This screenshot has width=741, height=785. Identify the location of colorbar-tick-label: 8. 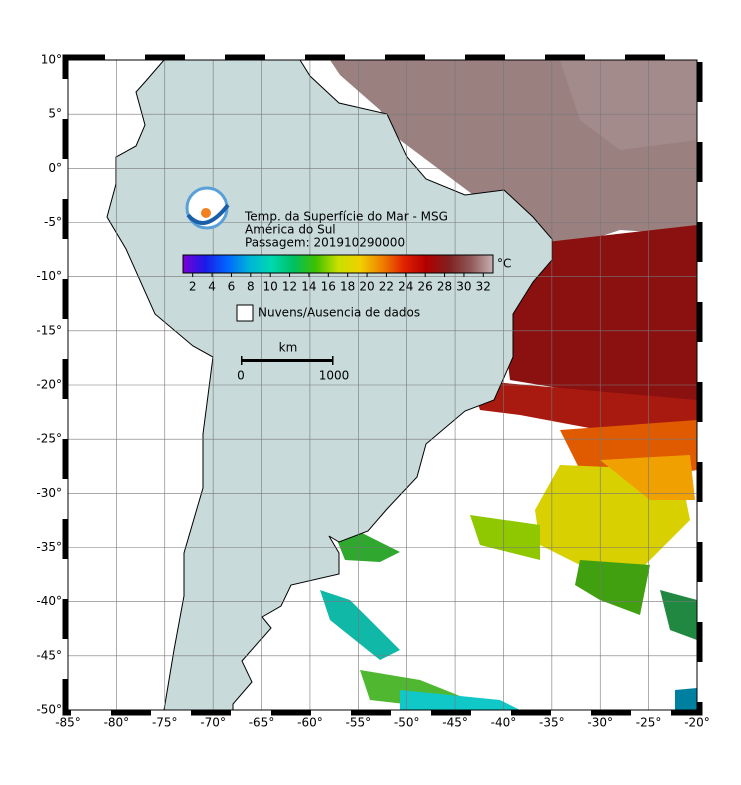
(251, 287).